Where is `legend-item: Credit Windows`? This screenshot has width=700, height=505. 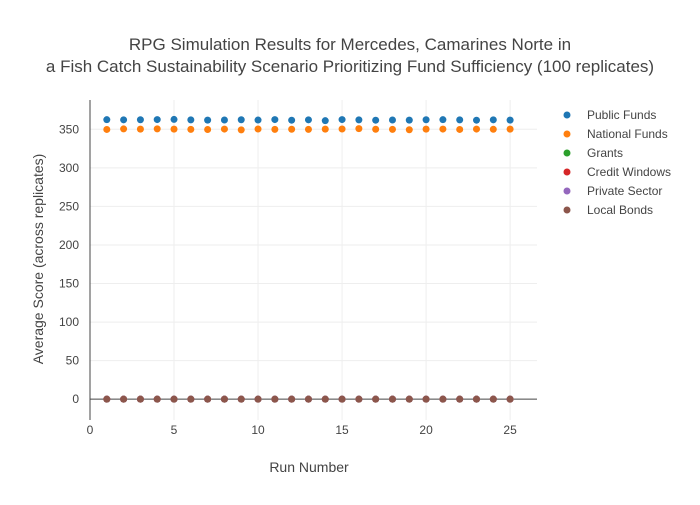 legend-item: Credit Windows is located at coordinates (617, 172).